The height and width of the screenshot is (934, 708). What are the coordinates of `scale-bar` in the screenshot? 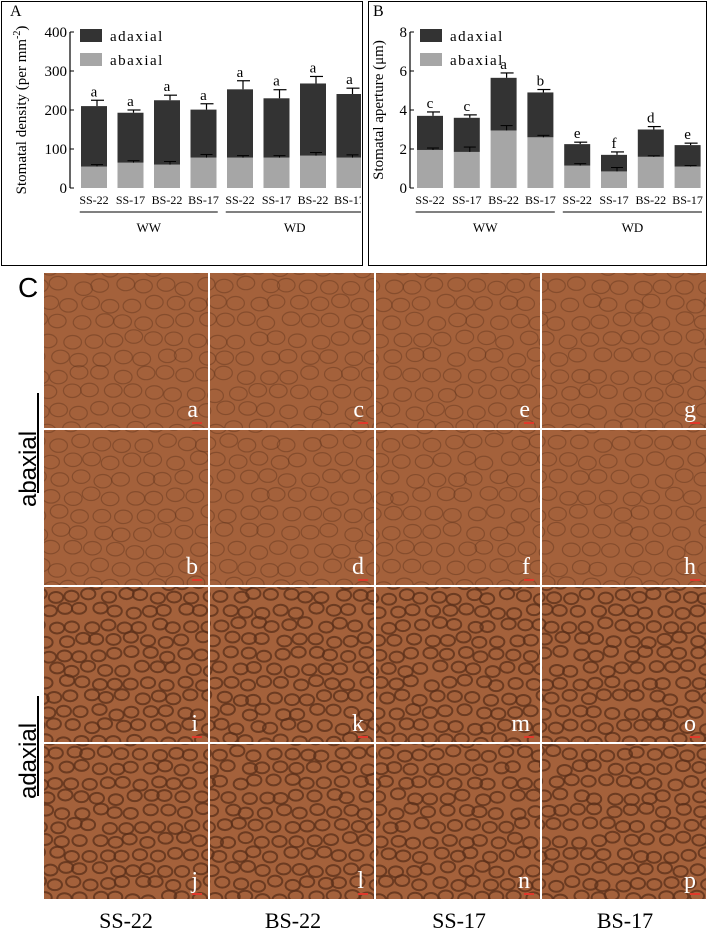 It's located at (197, 894).